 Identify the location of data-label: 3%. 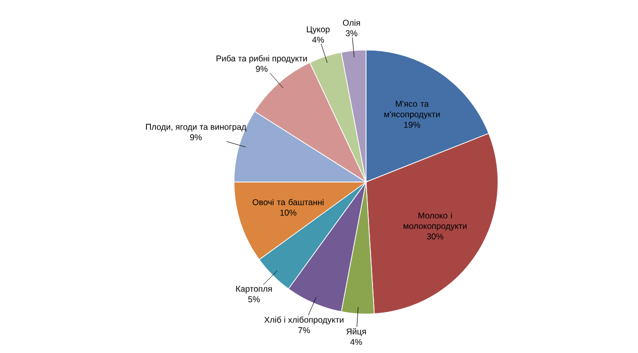
(352, 33).